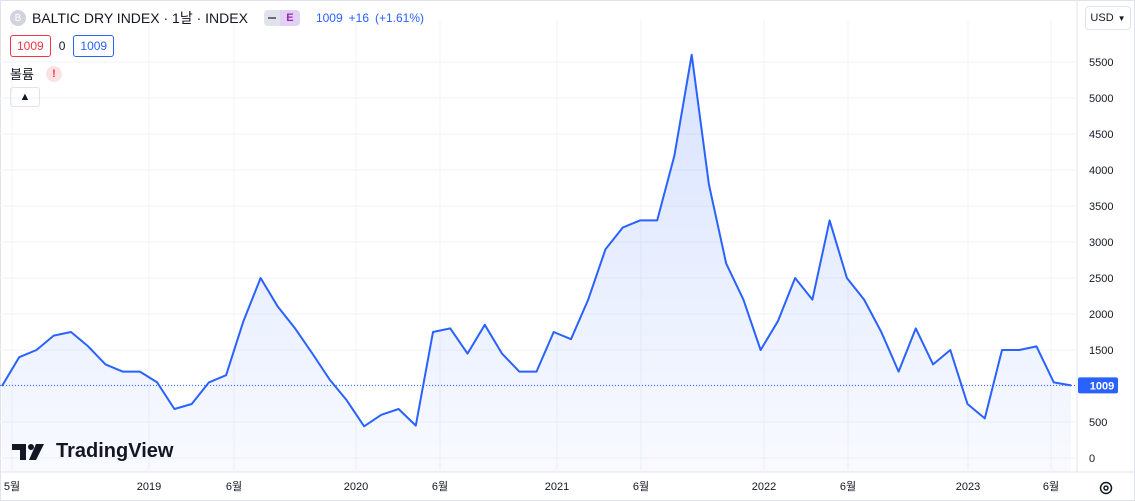  I want to click on price-change: +16, so click(358, 18).